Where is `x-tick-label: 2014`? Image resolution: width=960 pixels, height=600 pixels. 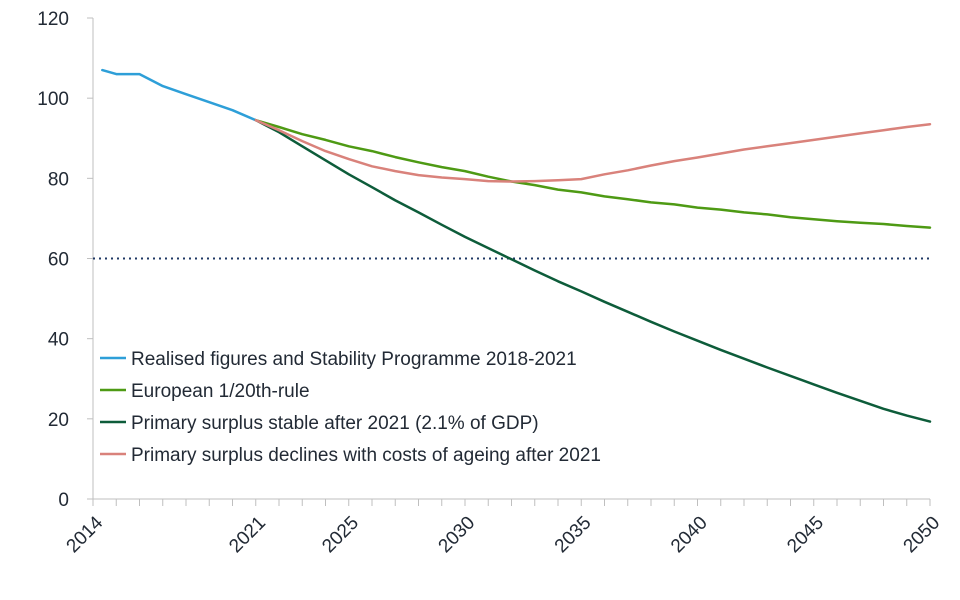
x-tick-label: 2014 is located at coordinates (85, 534).